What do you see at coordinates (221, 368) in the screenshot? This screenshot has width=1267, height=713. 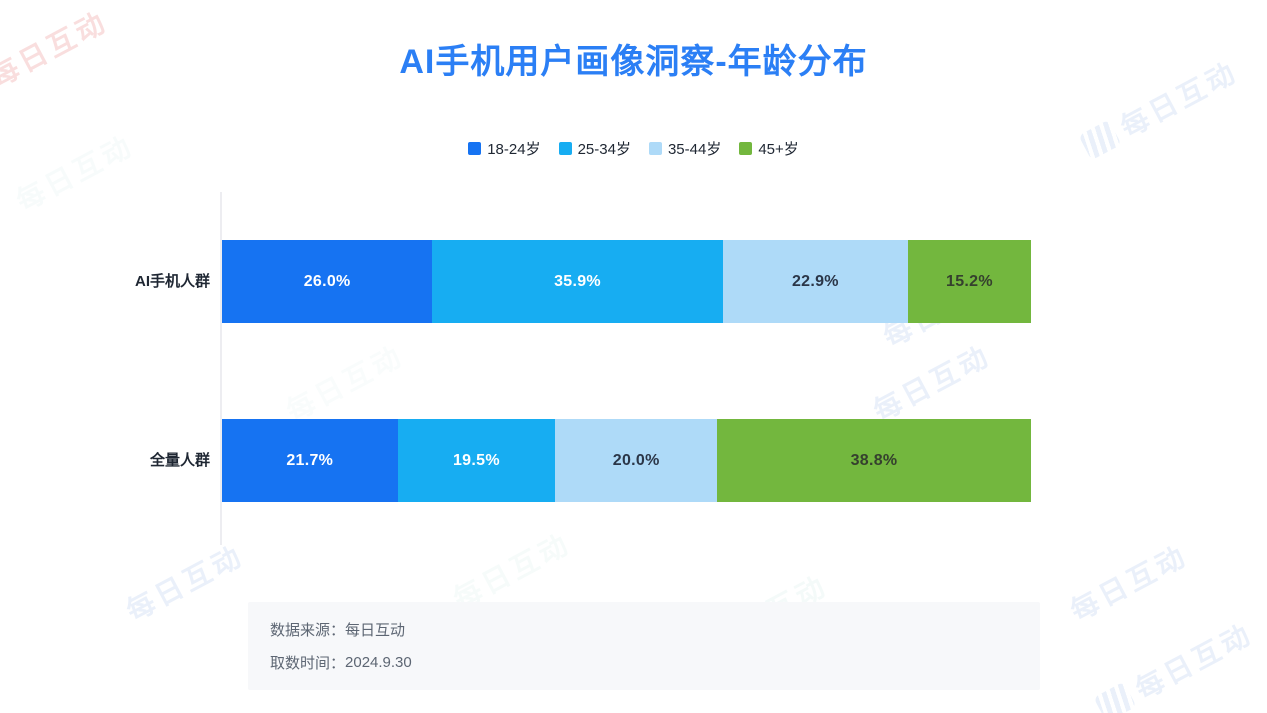 I see `y-axis-line` at bounding box center [221, 368].